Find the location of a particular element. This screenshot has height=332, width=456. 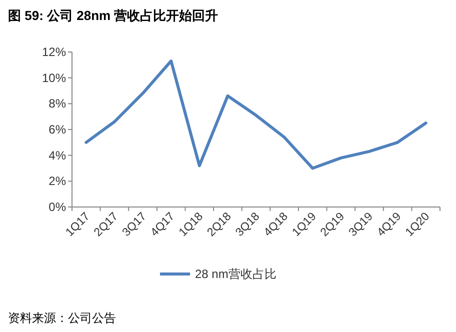

chart-title: 图 59: 公司 28nm 营收占比开始回升 is located at coordinates (113, 15).